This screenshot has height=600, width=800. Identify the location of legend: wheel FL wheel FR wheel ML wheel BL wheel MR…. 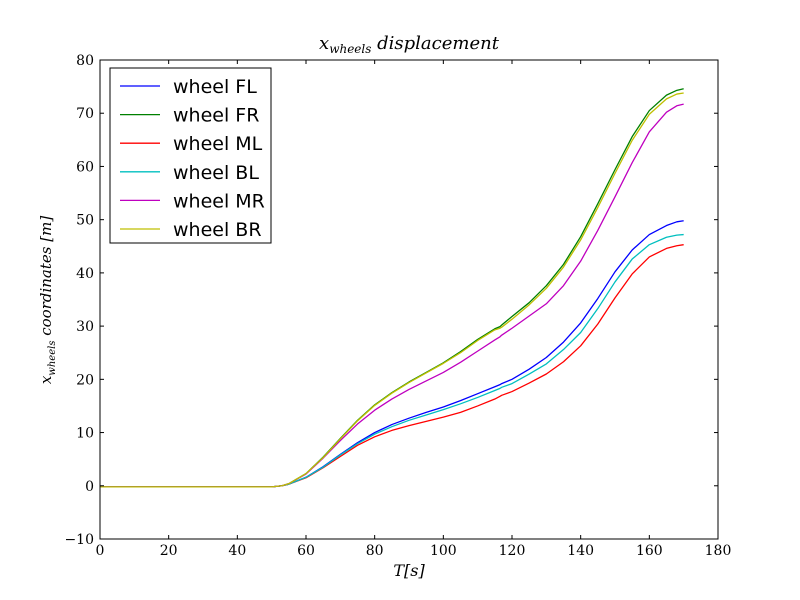
(190, 155).